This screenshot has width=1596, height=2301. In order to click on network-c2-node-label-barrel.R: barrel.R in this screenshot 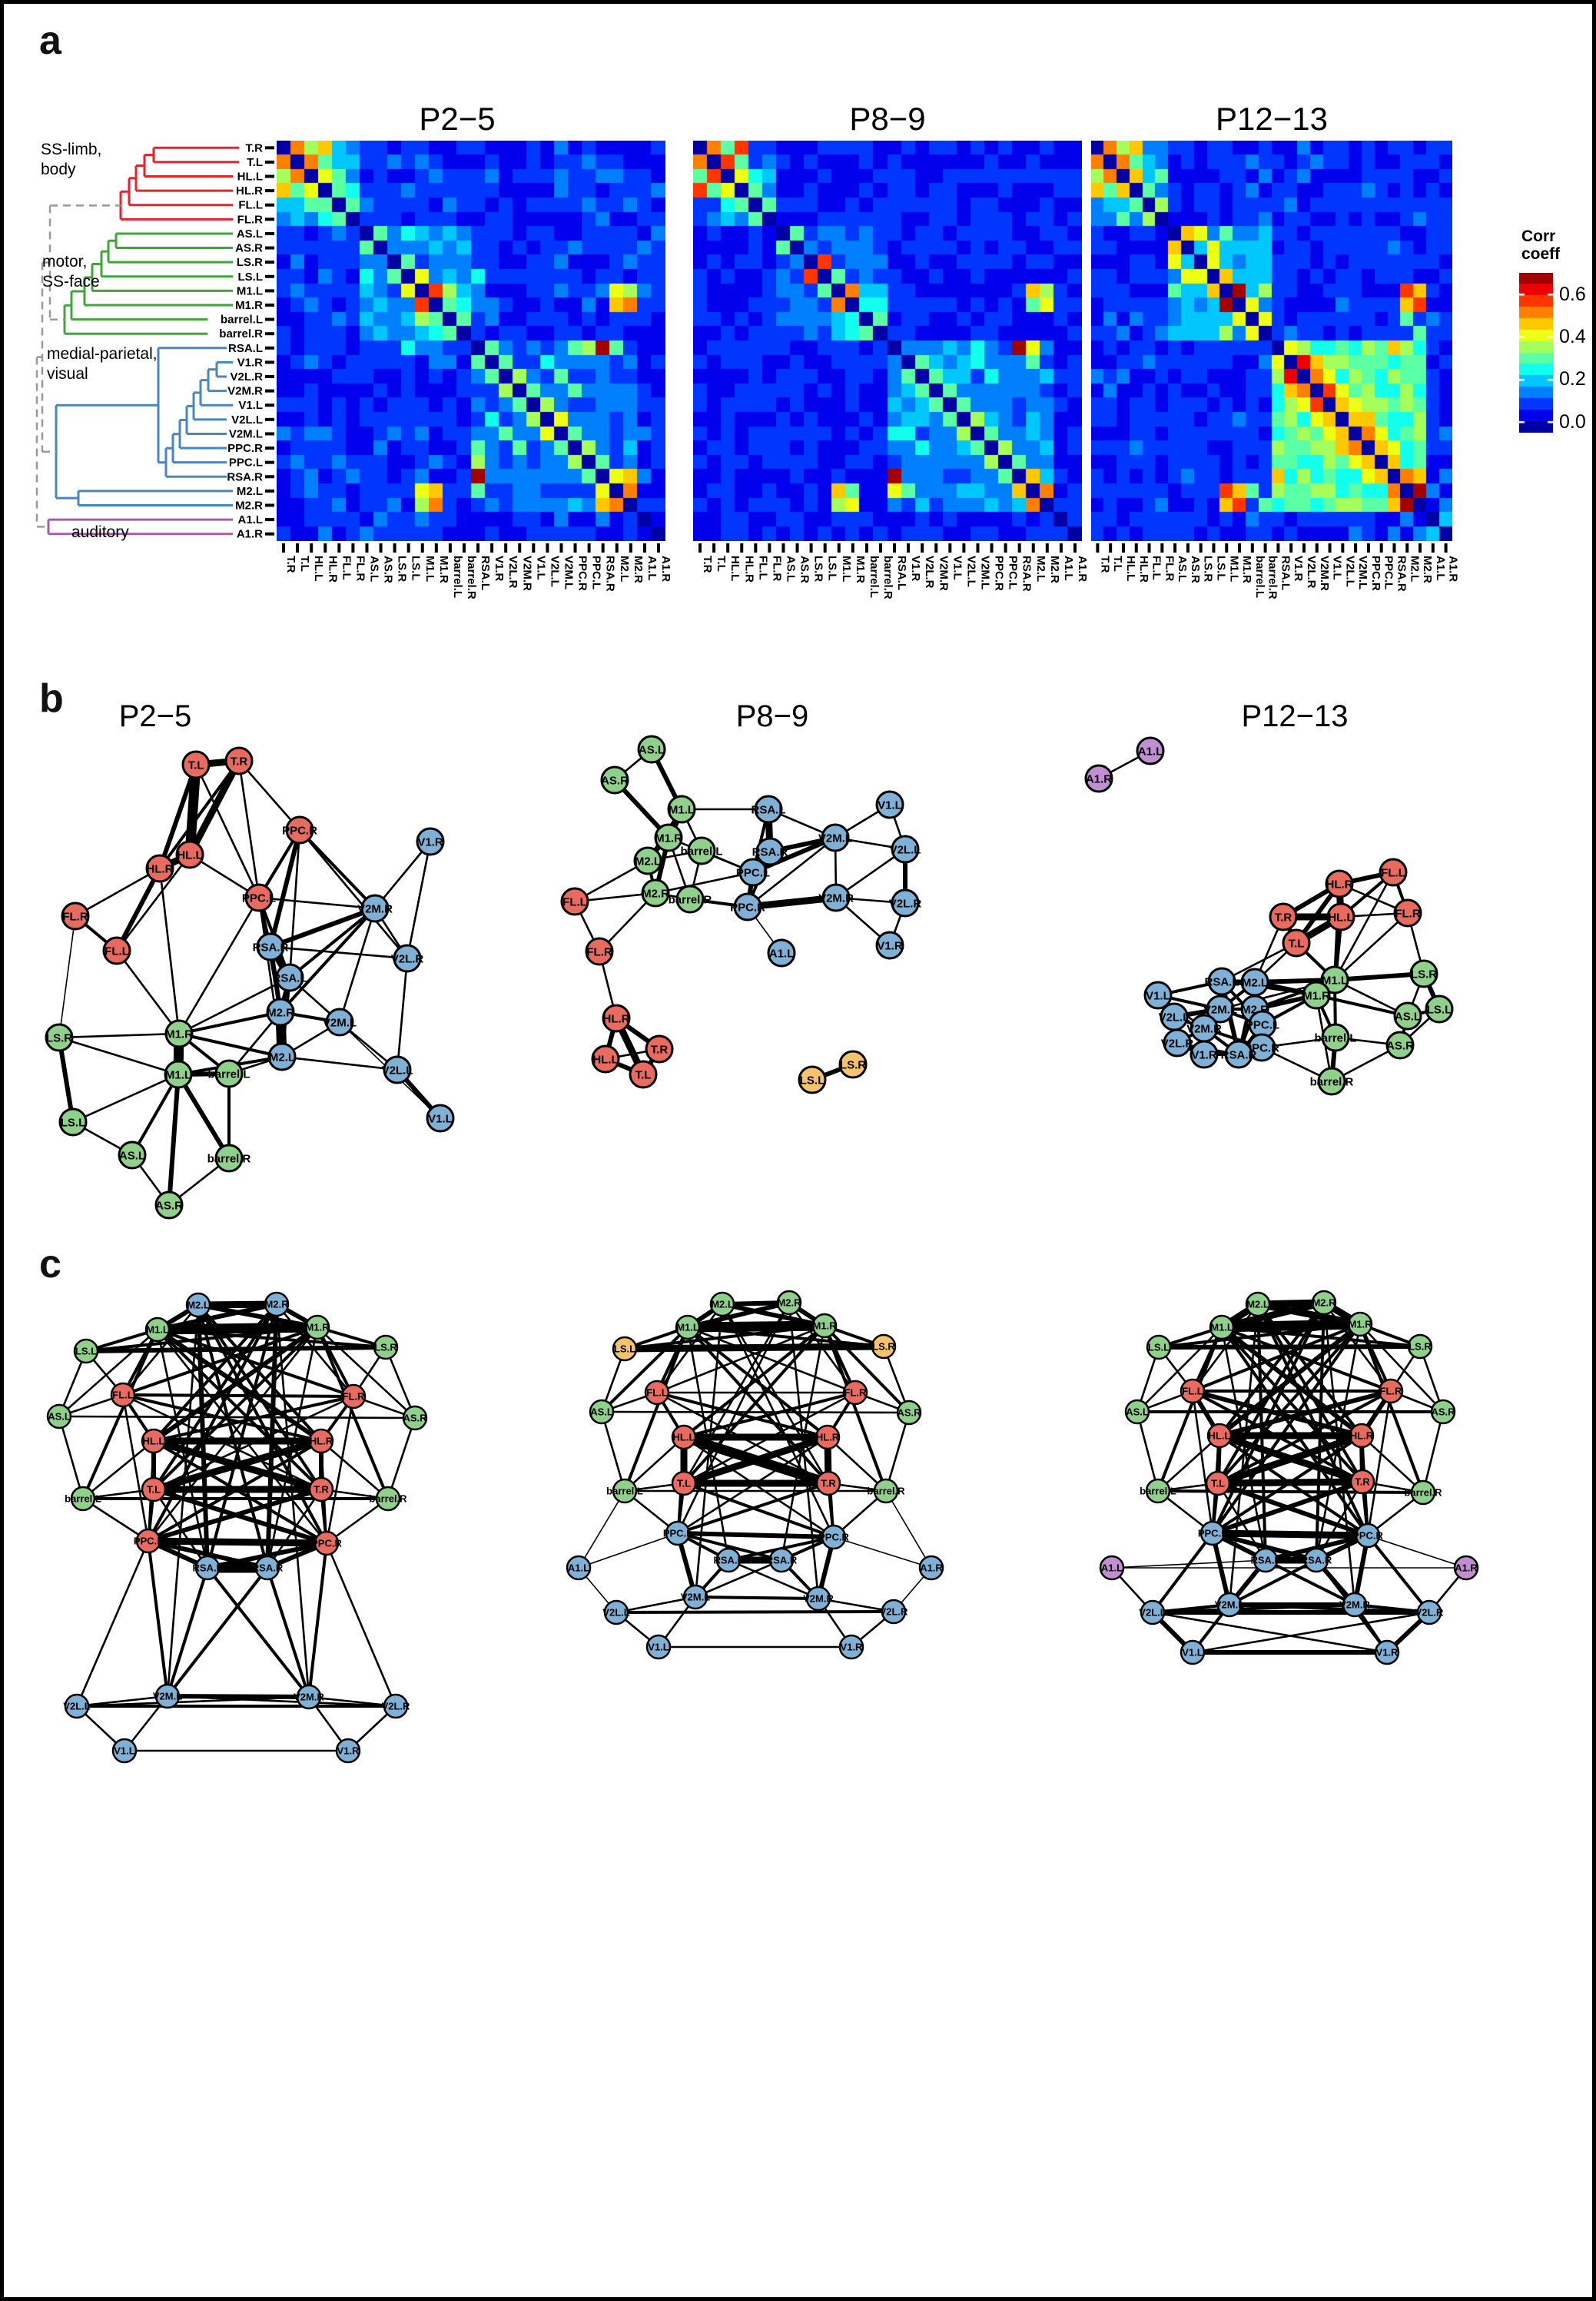, I will do `click(1423, 1493)`.